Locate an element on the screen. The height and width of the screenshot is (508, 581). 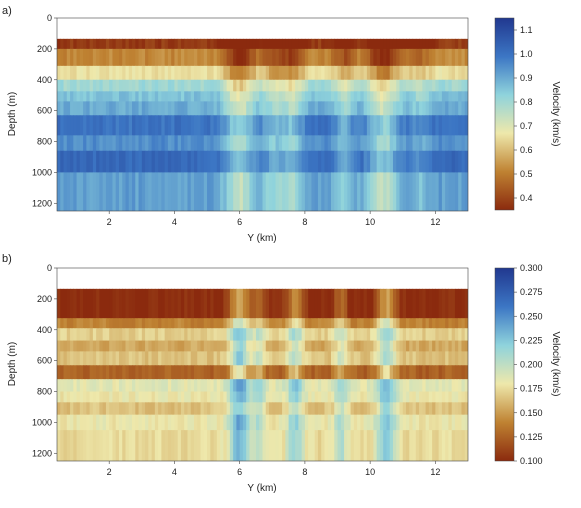
y-axis-label-b: Depth (m) is located at coordinates (12, 364).